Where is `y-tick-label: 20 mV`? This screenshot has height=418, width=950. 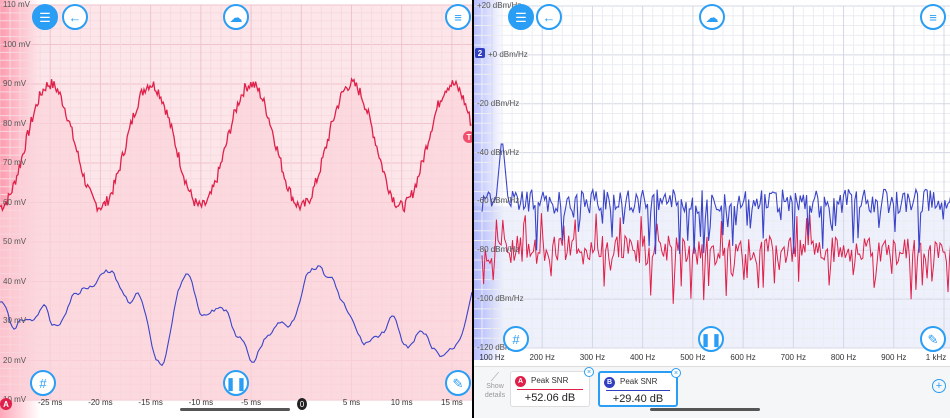 y-tick-label: 20 mV is located at coordinates (15, 360).